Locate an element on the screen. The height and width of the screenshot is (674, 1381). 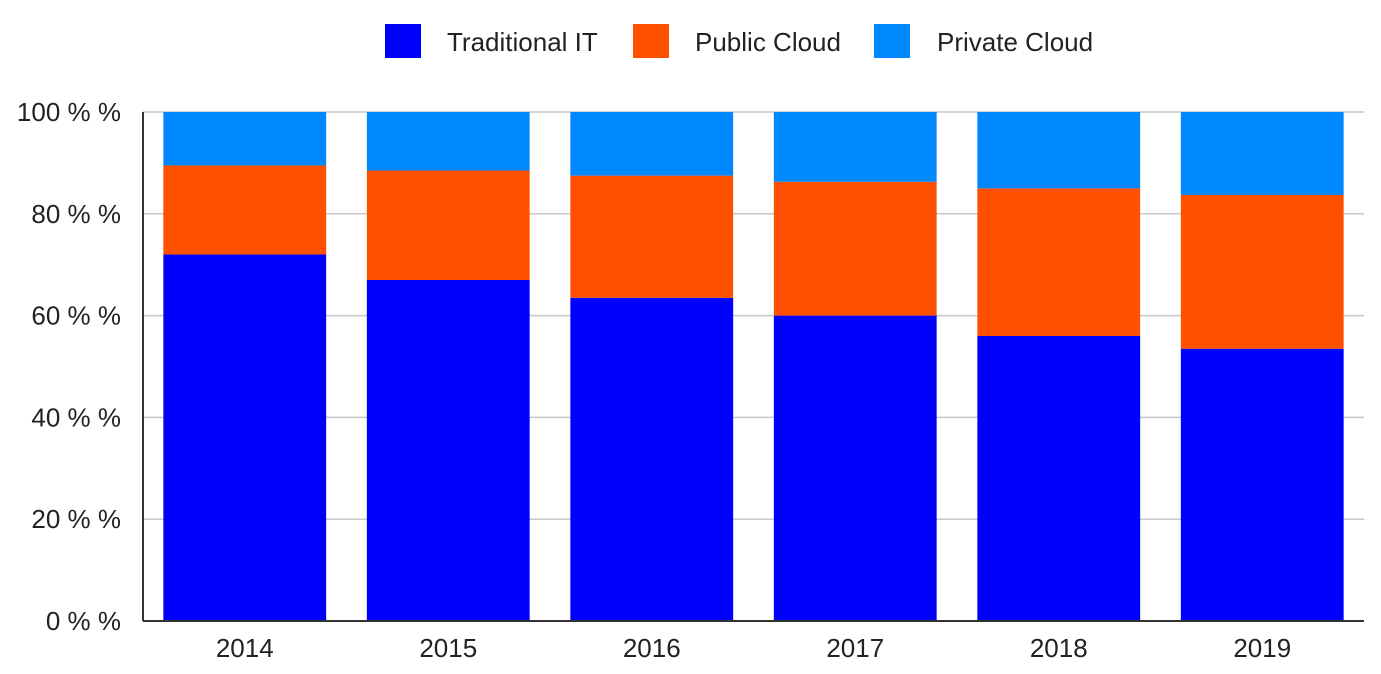
bar-public-cloud-2017 is located at coordinates (855, 248).